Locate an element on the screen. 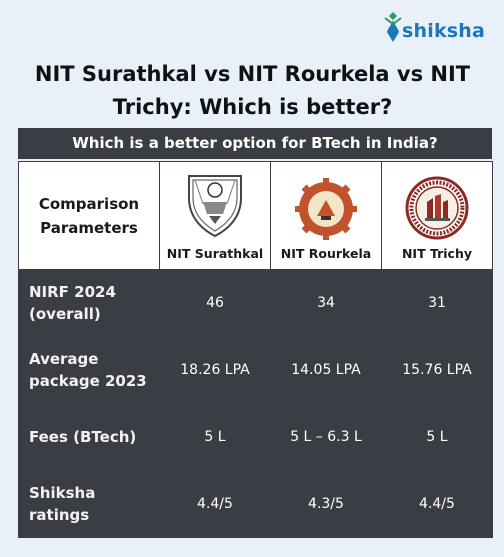 The image size is (504, 557). table-row-ratings: Shiksha ratings 4.4/5 4.3/5 4.4/5 is located at coordinates (255, 504).